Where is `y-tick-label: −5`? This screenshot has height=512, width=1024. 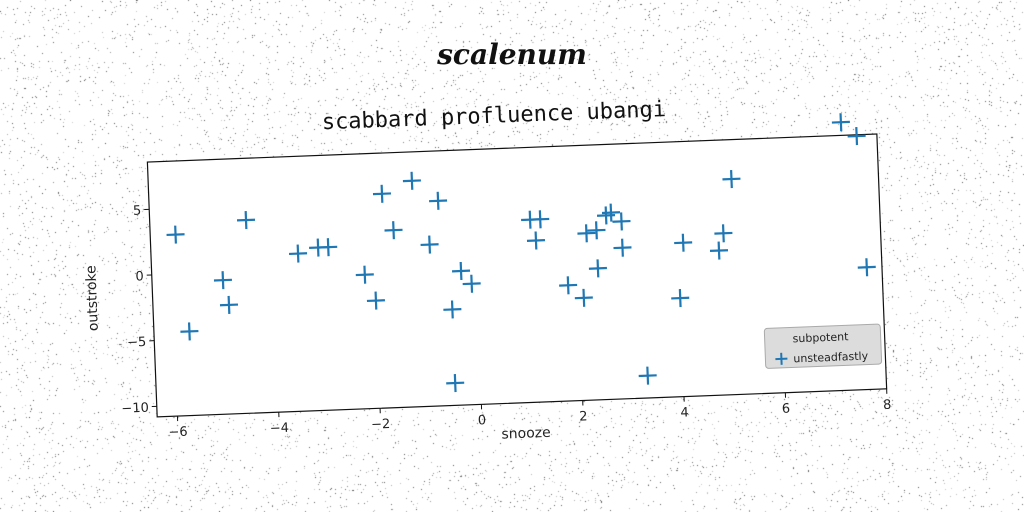 y-tick-label: −5 is located at coordinates (137, 343).